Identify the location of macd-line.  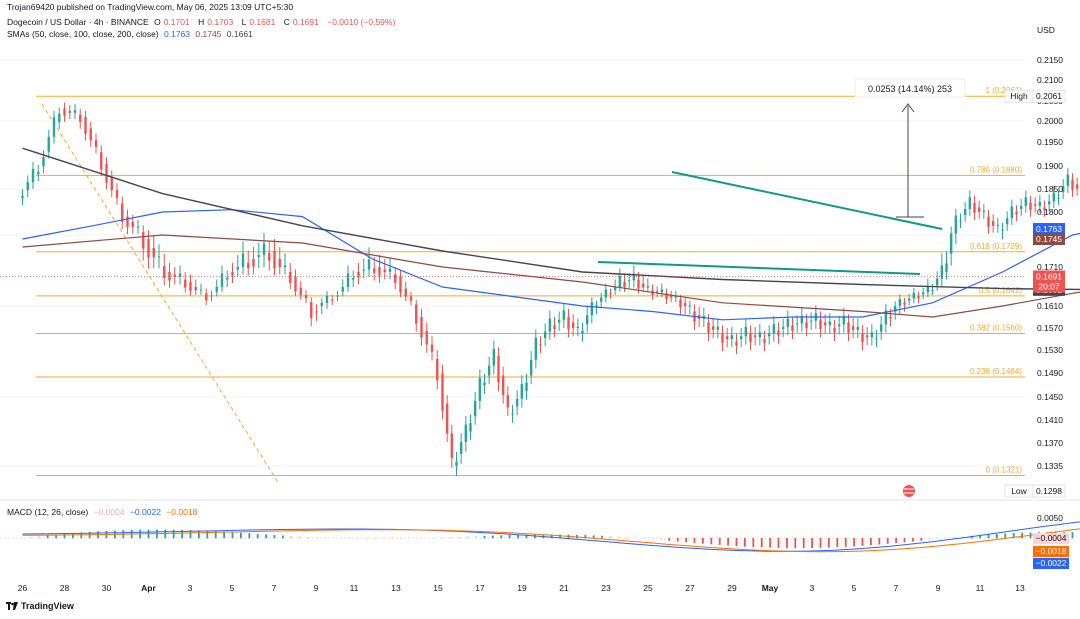
(551, 536).